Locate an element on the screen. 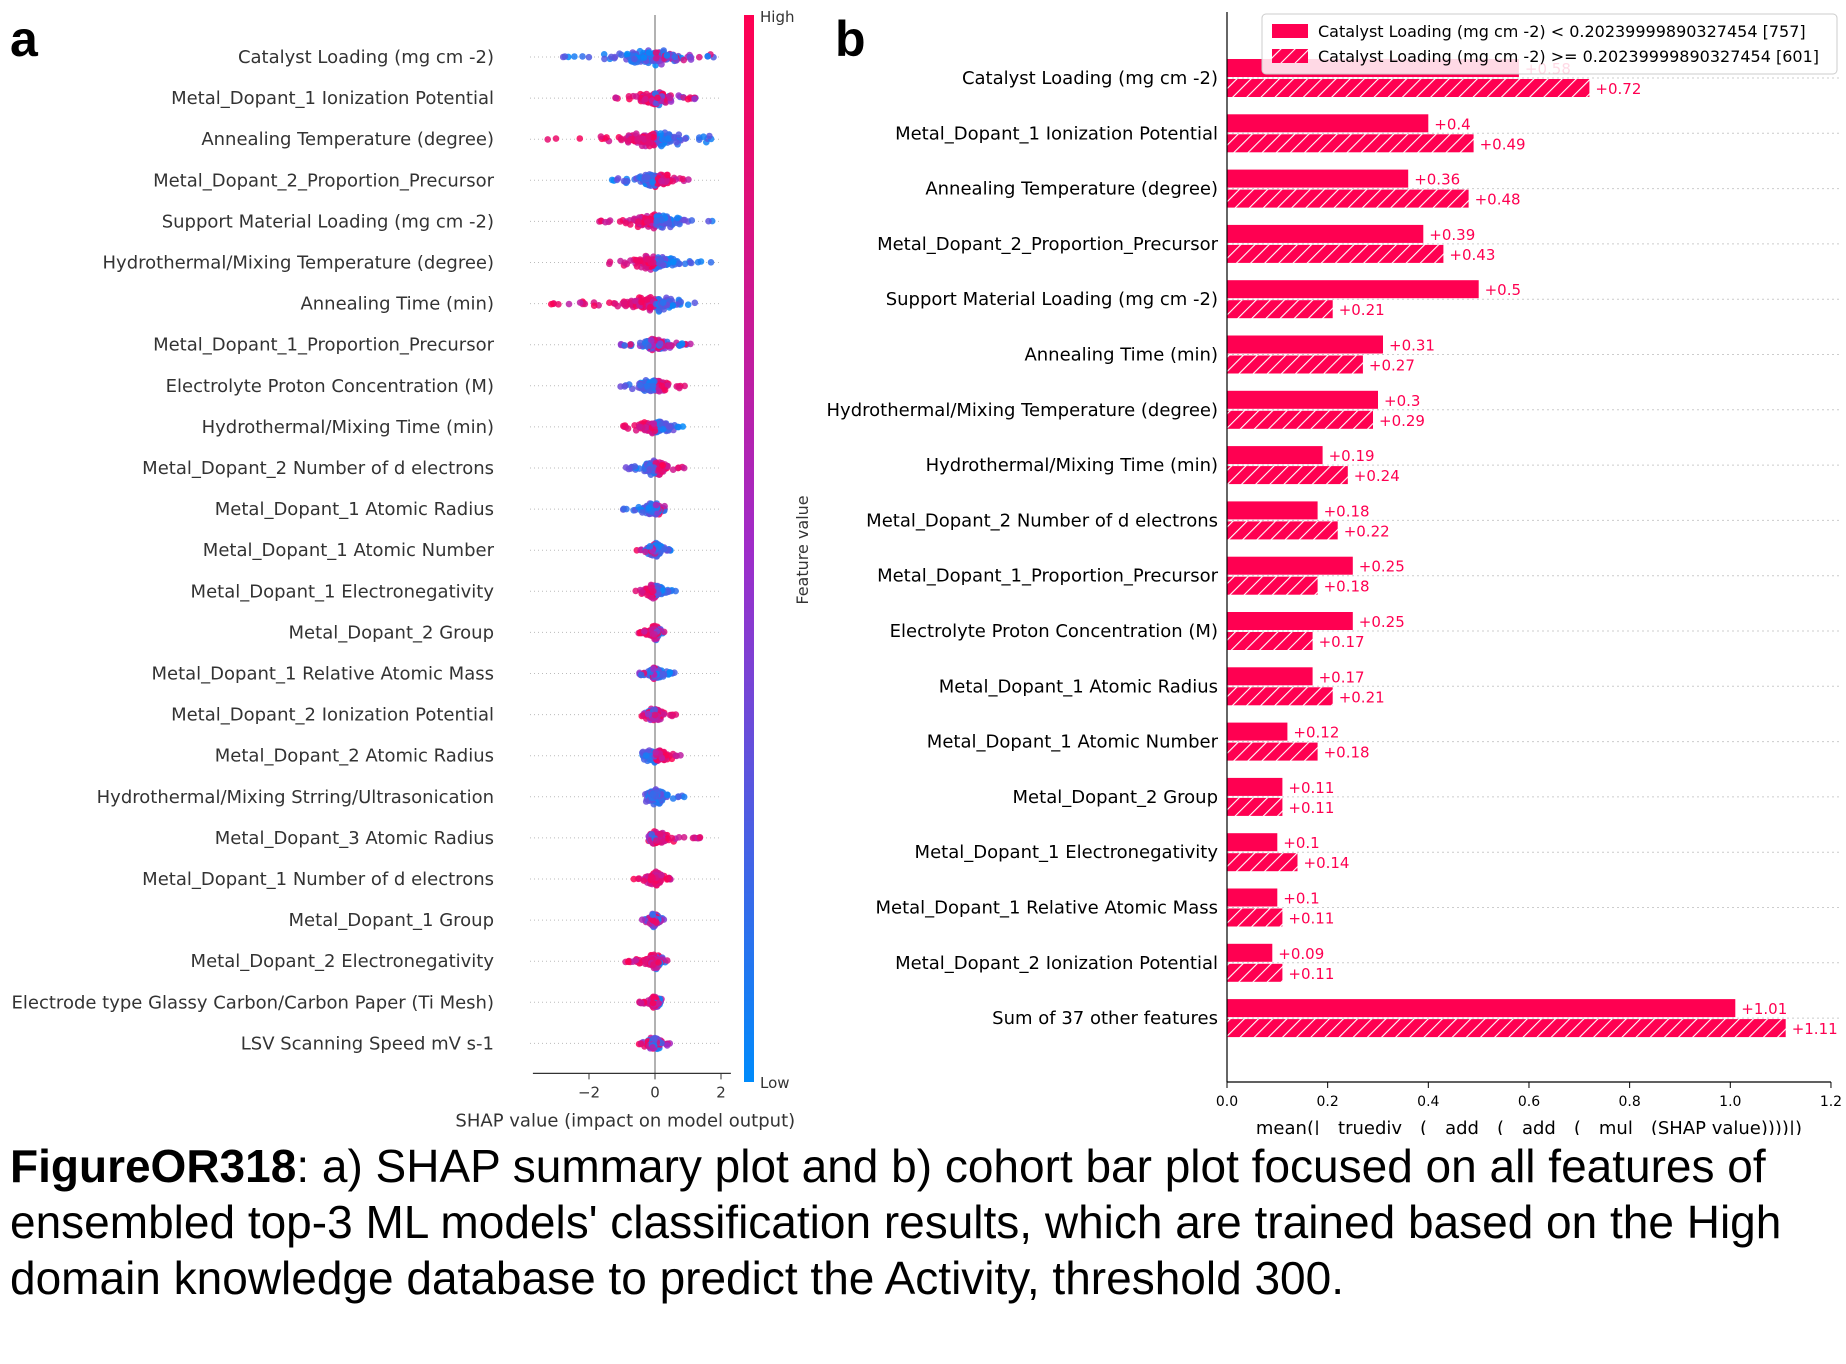 This screenshot has height=1364, width=1846. bar-value-label: +0.11 is located at coordinates (1311, 808).